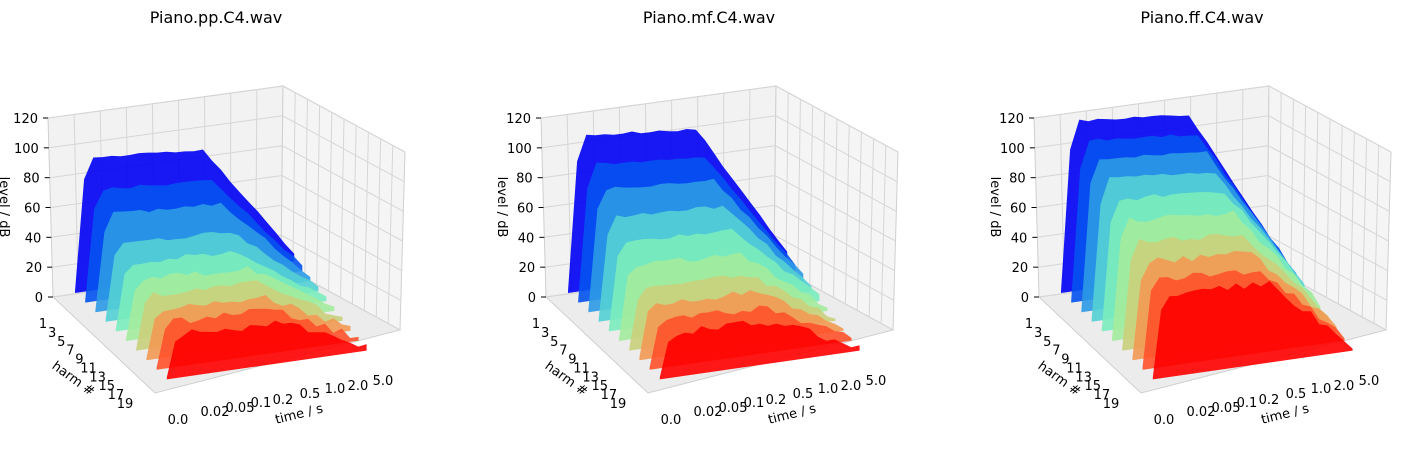  What do you see at coordinates (216, 17) in the screenshot?
I see `panel-title-pp: Piano.pp.C4.wav` at bounding box center [216, 17].